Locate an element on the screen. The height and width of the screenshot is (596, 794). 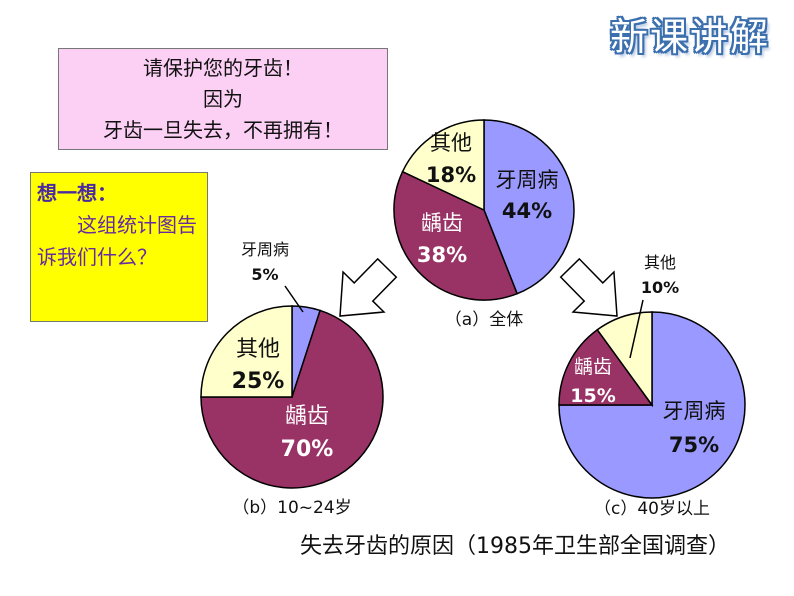
slogan-line: 因为 is located at coordinates (223, 99).